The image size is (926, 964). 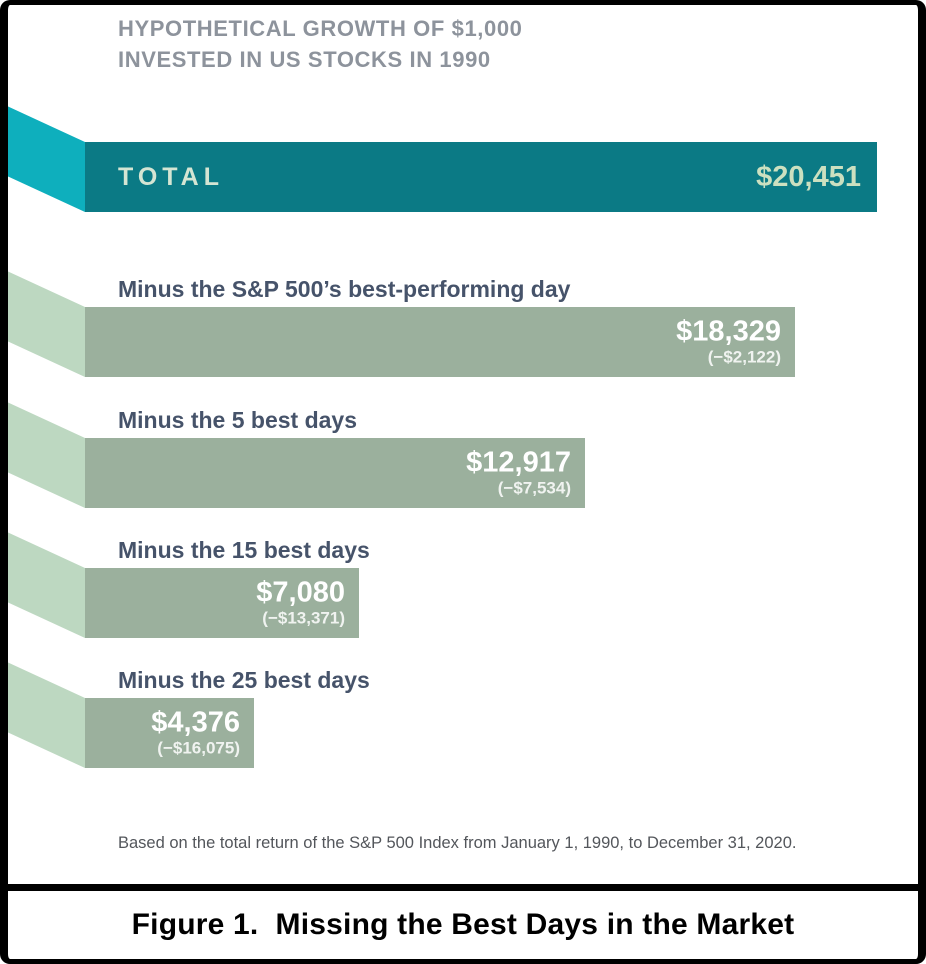 I want to click on bar-delta: (−$13,371), so click(x=303, y=618).